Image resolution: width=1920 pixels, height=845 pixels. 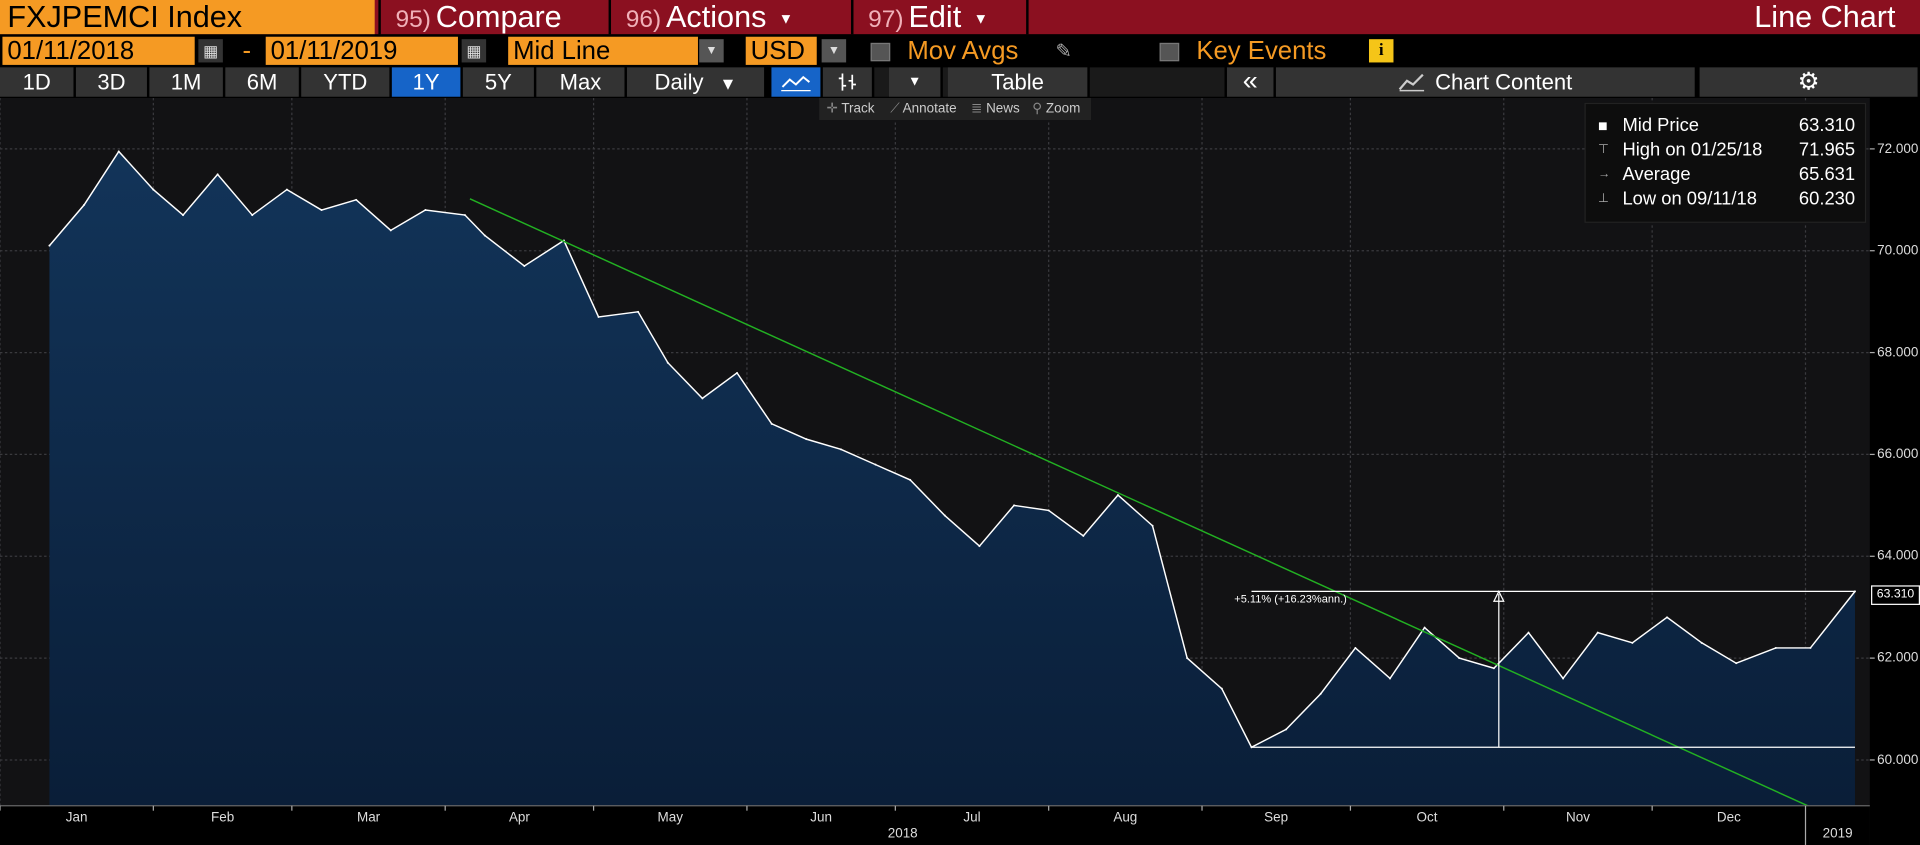 I want to click on frequency-select: Daily ▼, so click(x=695, y=82).